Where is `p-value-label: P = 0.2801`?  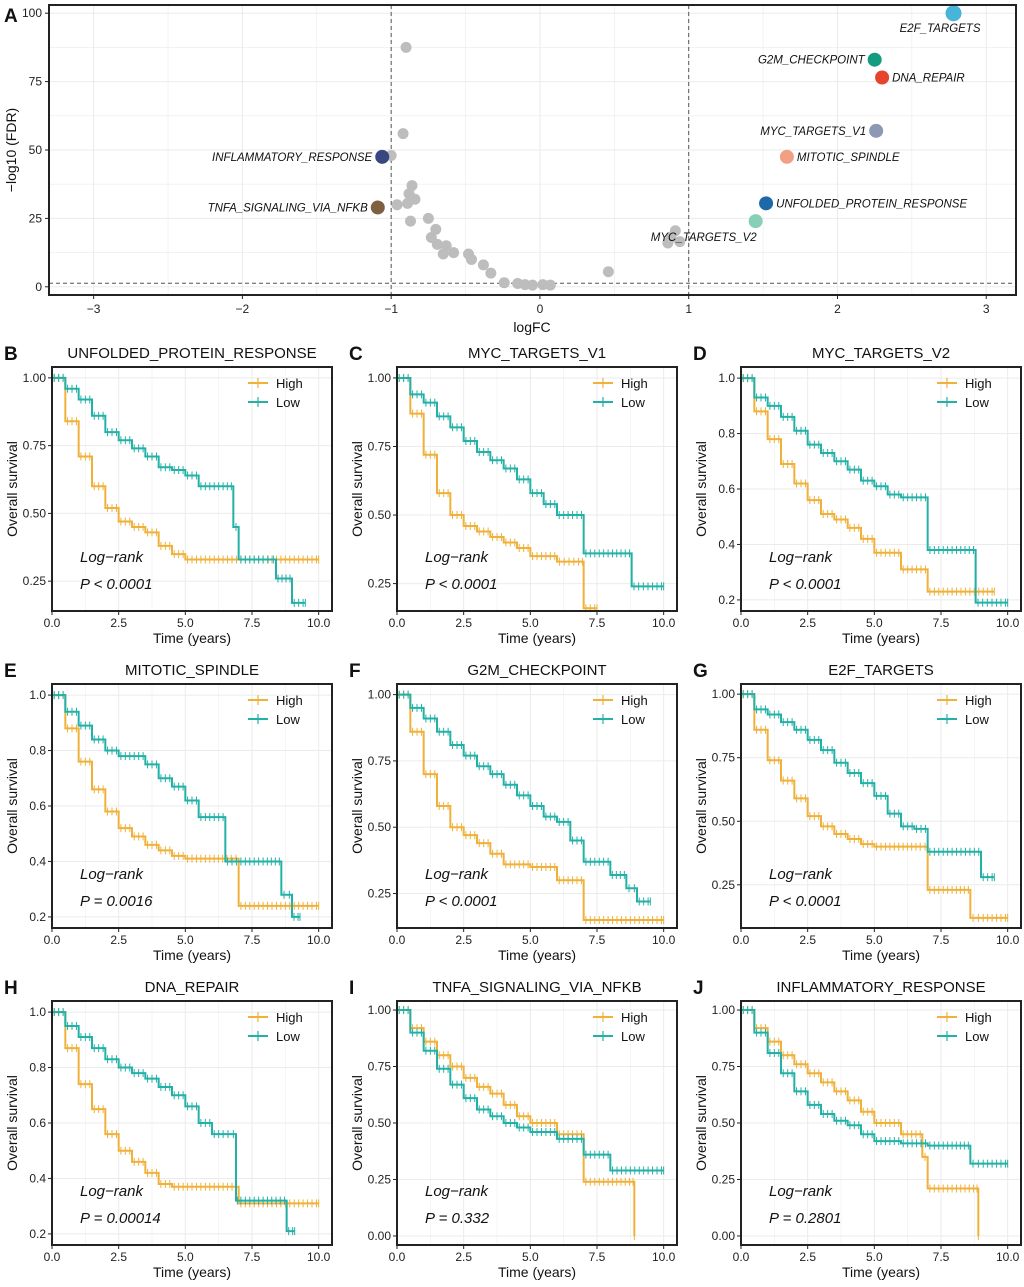 p-value-label: P = 0.2801 is located at coordinates (805, 1218).